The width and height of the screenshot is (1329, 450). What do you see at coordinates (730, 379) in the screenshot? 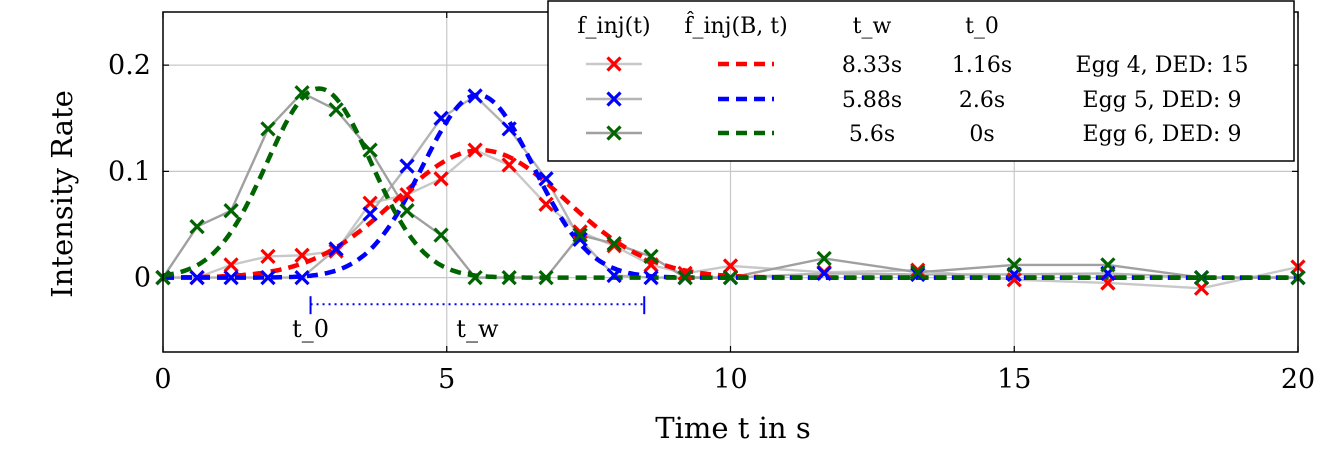
I see `x-tick-label: 10` at bounding box center [730, 379].